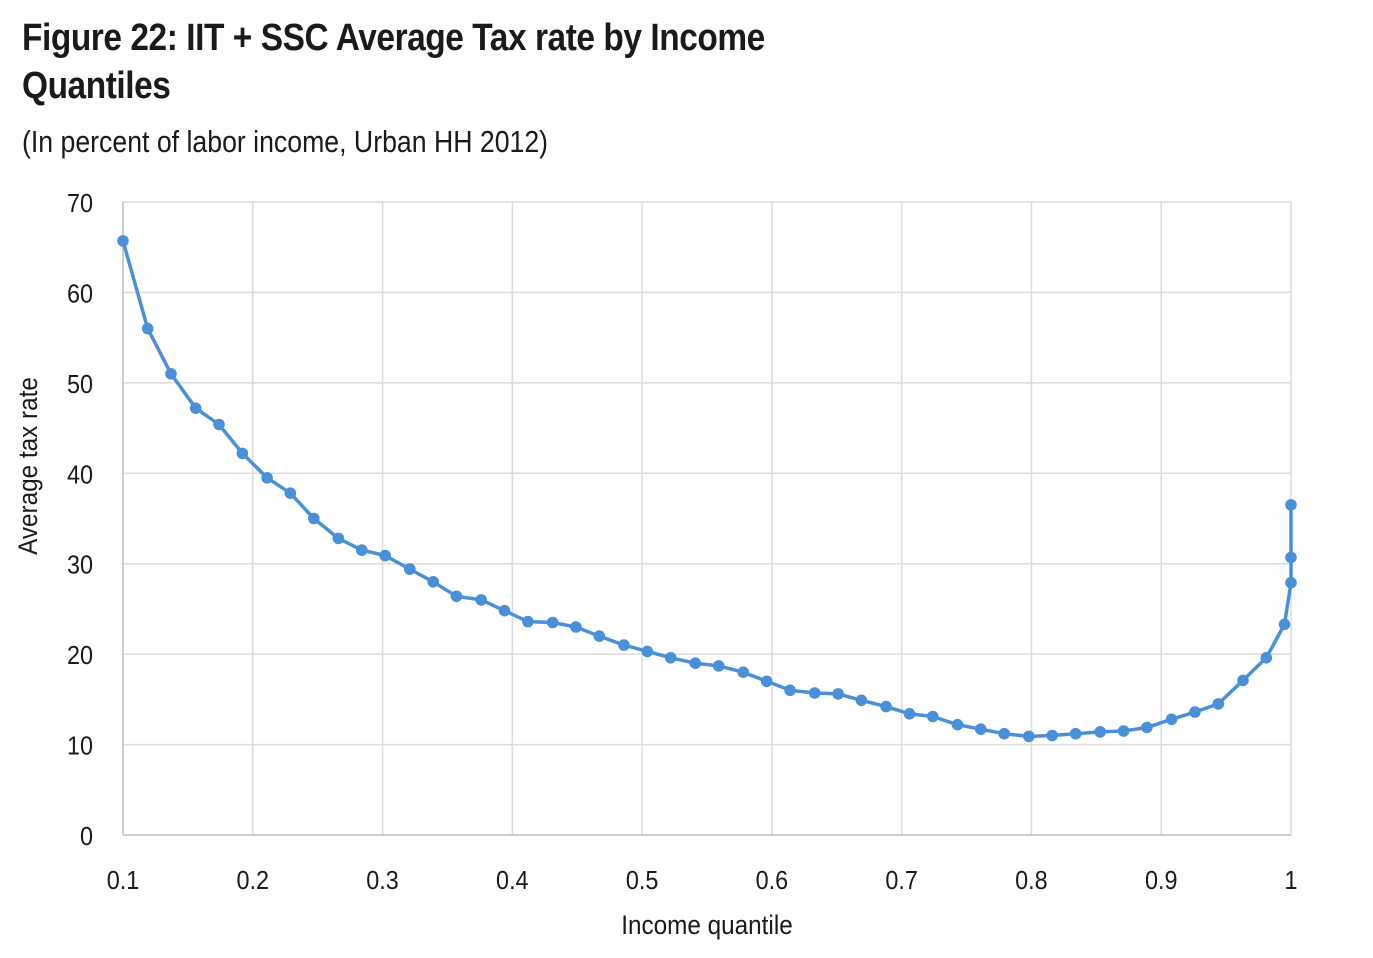 This screenshot has height=958, width=1373. I want to click on x-tick-label: 1, so click(1290, 881).